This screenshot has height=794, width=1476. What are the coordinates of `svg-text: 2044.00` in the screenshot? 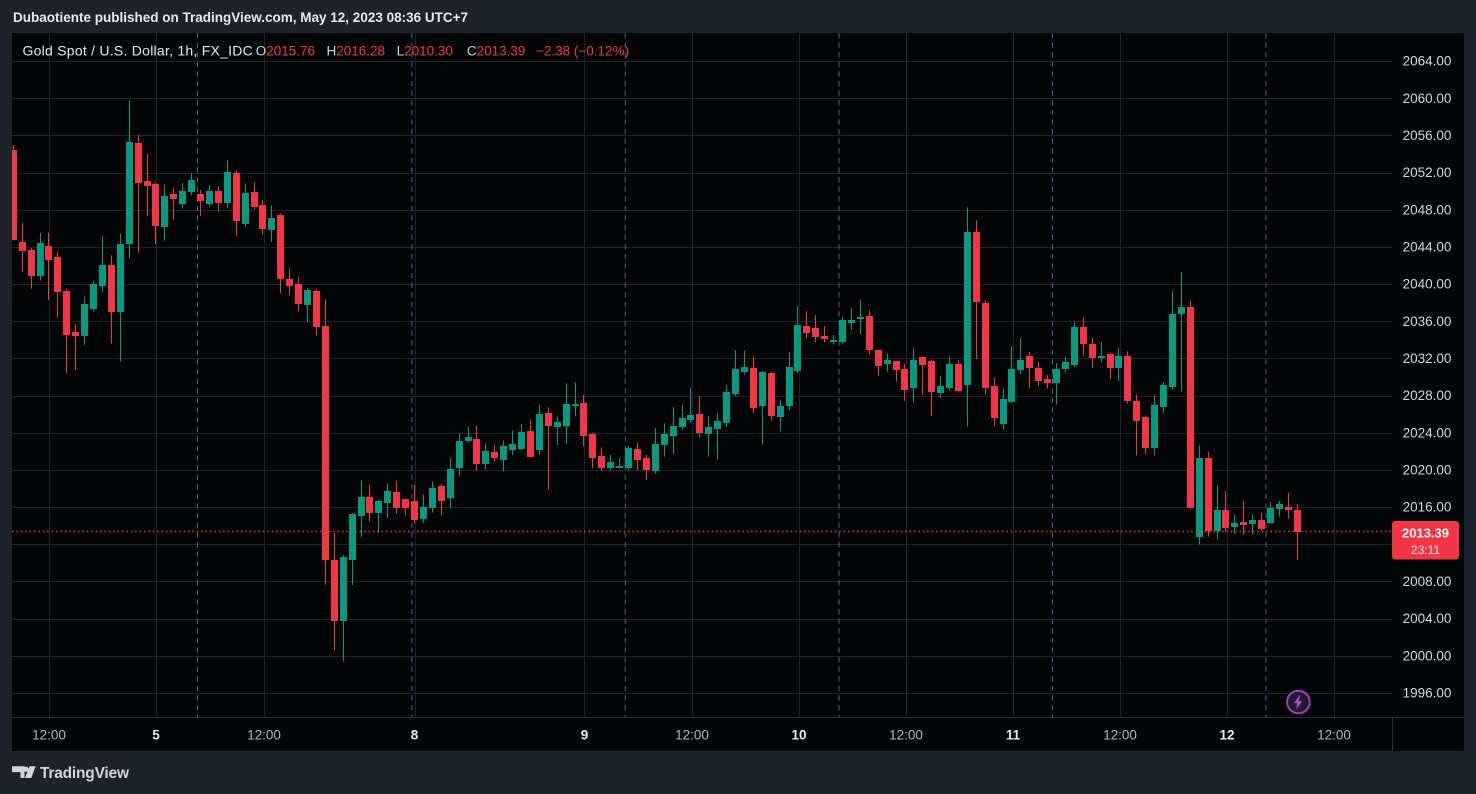 It's located at (1427, 247).